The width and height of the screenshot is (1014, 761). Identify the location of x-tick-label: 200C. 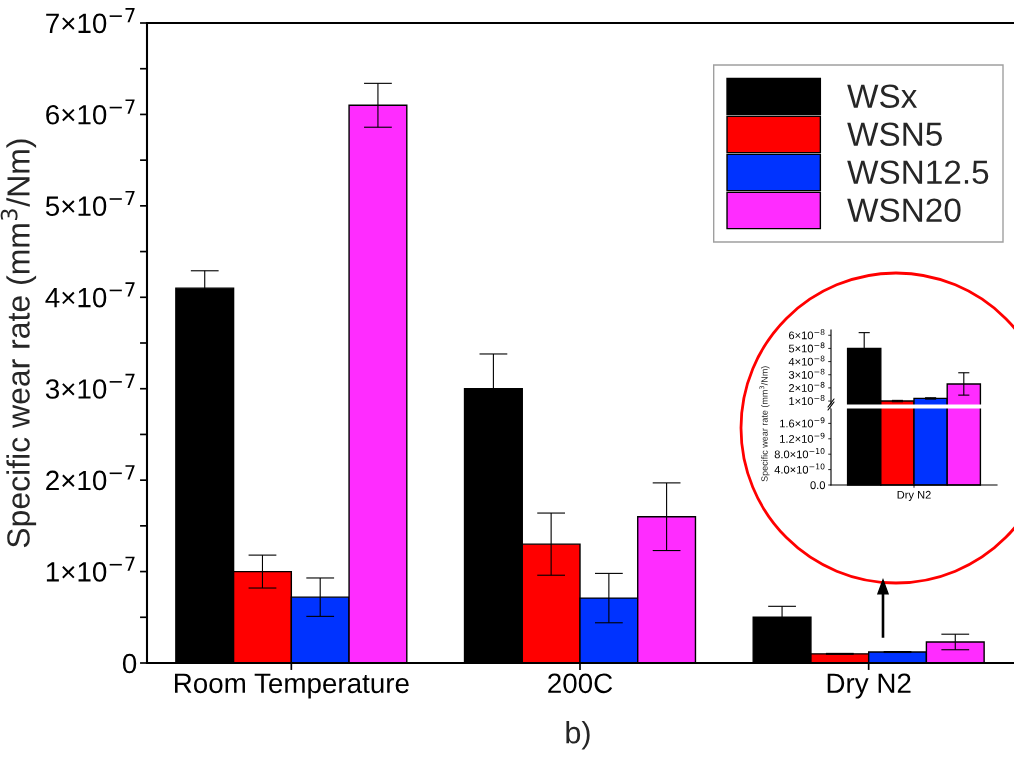
(580, 683).